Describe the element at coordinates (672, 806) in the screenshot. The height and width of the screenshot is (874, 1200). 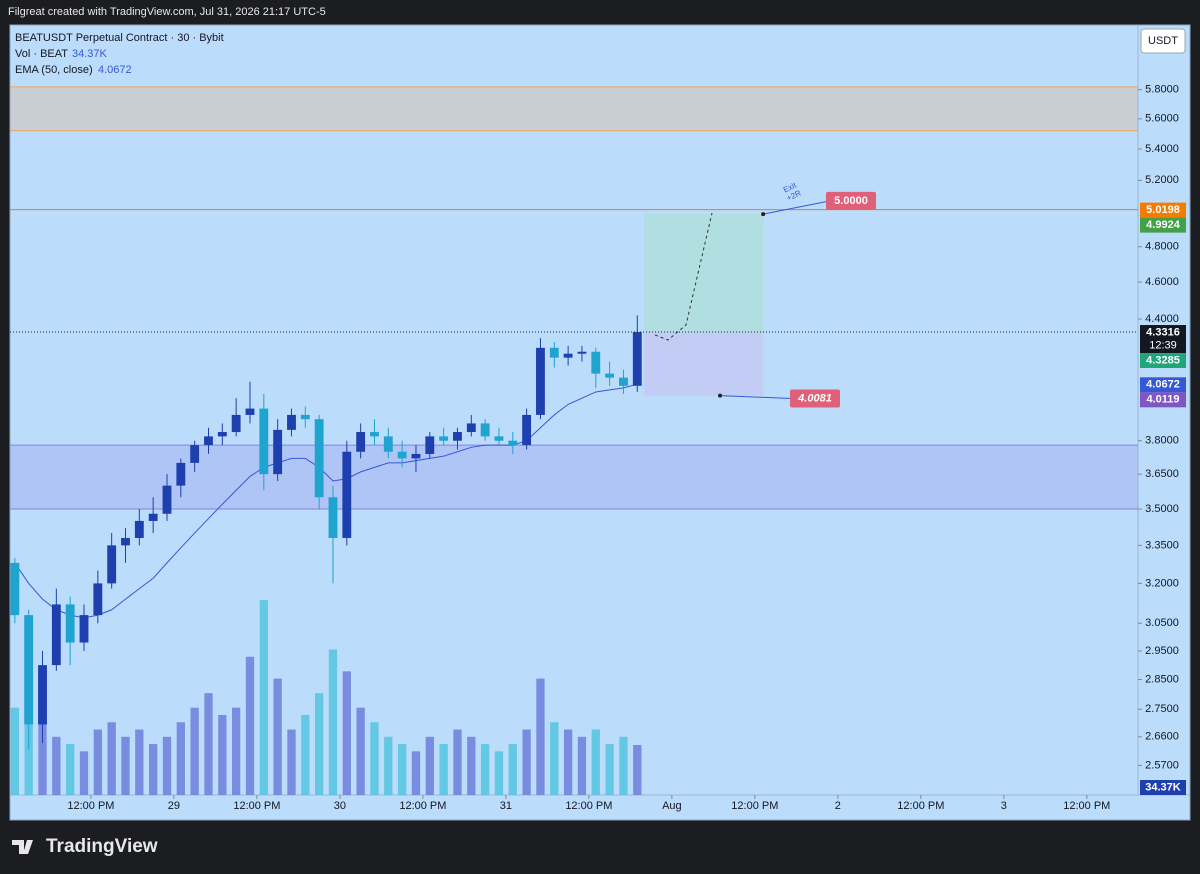
I see `x-tick-label: Aug` at that location.